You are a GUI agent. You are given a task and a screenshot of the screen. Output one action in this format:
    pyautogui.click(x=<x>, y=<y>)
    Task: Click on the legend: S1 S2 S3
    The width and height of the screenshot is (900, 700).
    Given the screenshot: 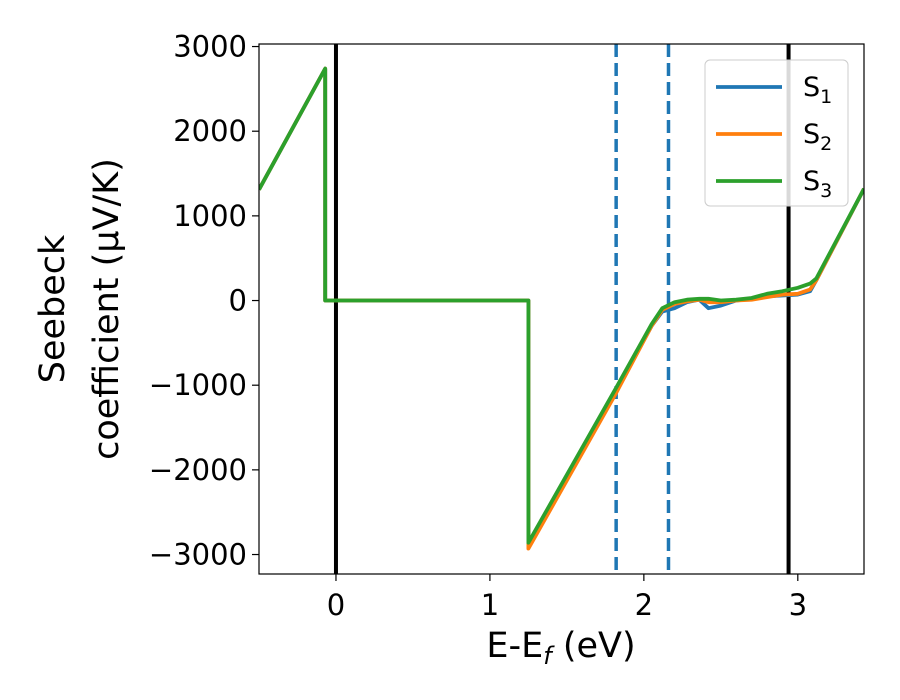 What is the action you would take?
    pyautogui.click(x=776, y=133)
    